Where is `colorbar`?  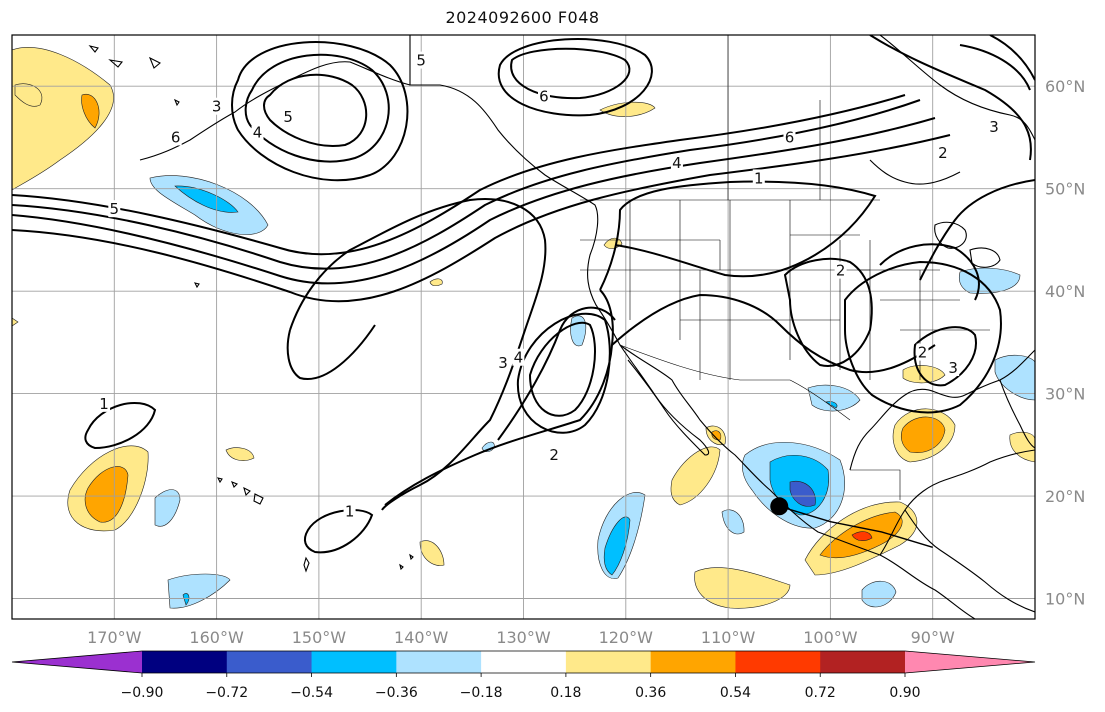
colorbar is located at coordinates (523, 662).